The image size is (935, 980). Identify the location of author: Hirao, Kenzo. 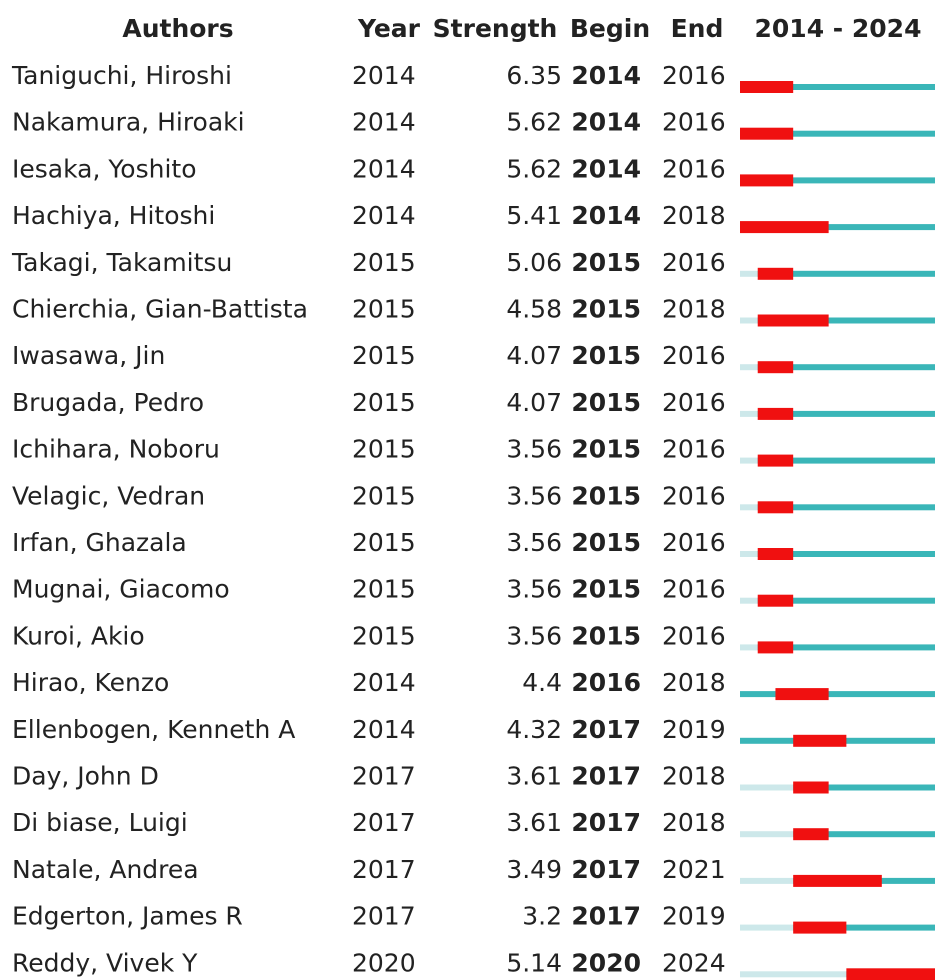
(90, 682).